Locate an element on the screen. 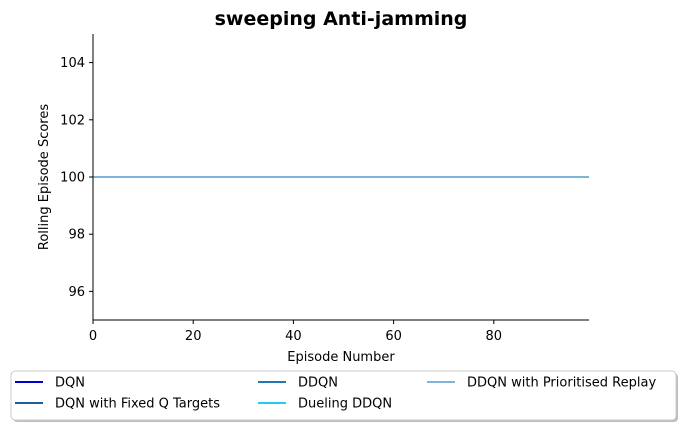 Image resolution: width=682 pixels, height=426 pixels. x-tick-label: 0 is located at coordinates (93, 336).